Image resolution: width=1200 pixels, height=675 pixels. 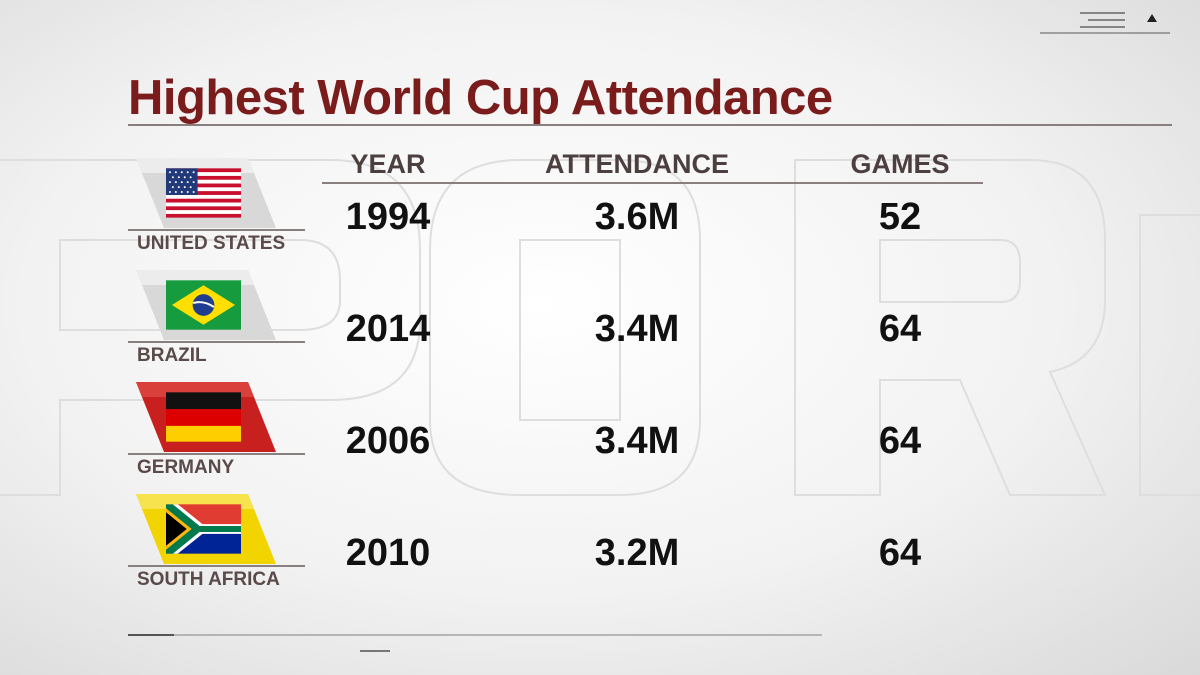 I want to click on bottom-tick, so click(x=375, y=651).